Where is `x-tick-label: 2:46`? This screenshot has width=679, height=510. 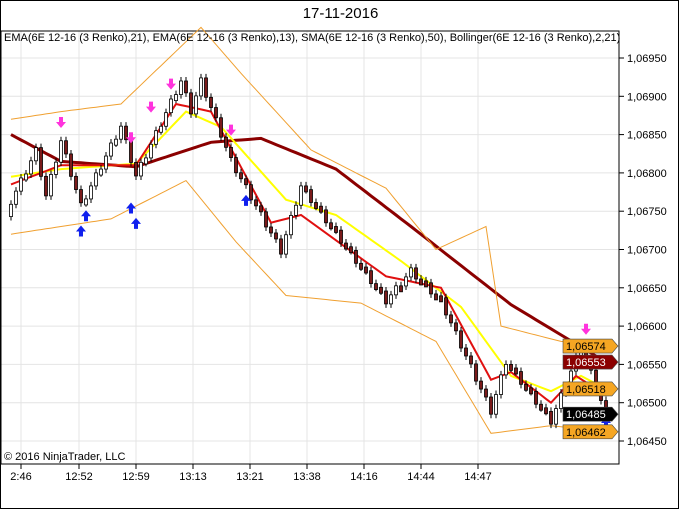 x-tick-label: 2:46 is located at coordinates (20, 477).